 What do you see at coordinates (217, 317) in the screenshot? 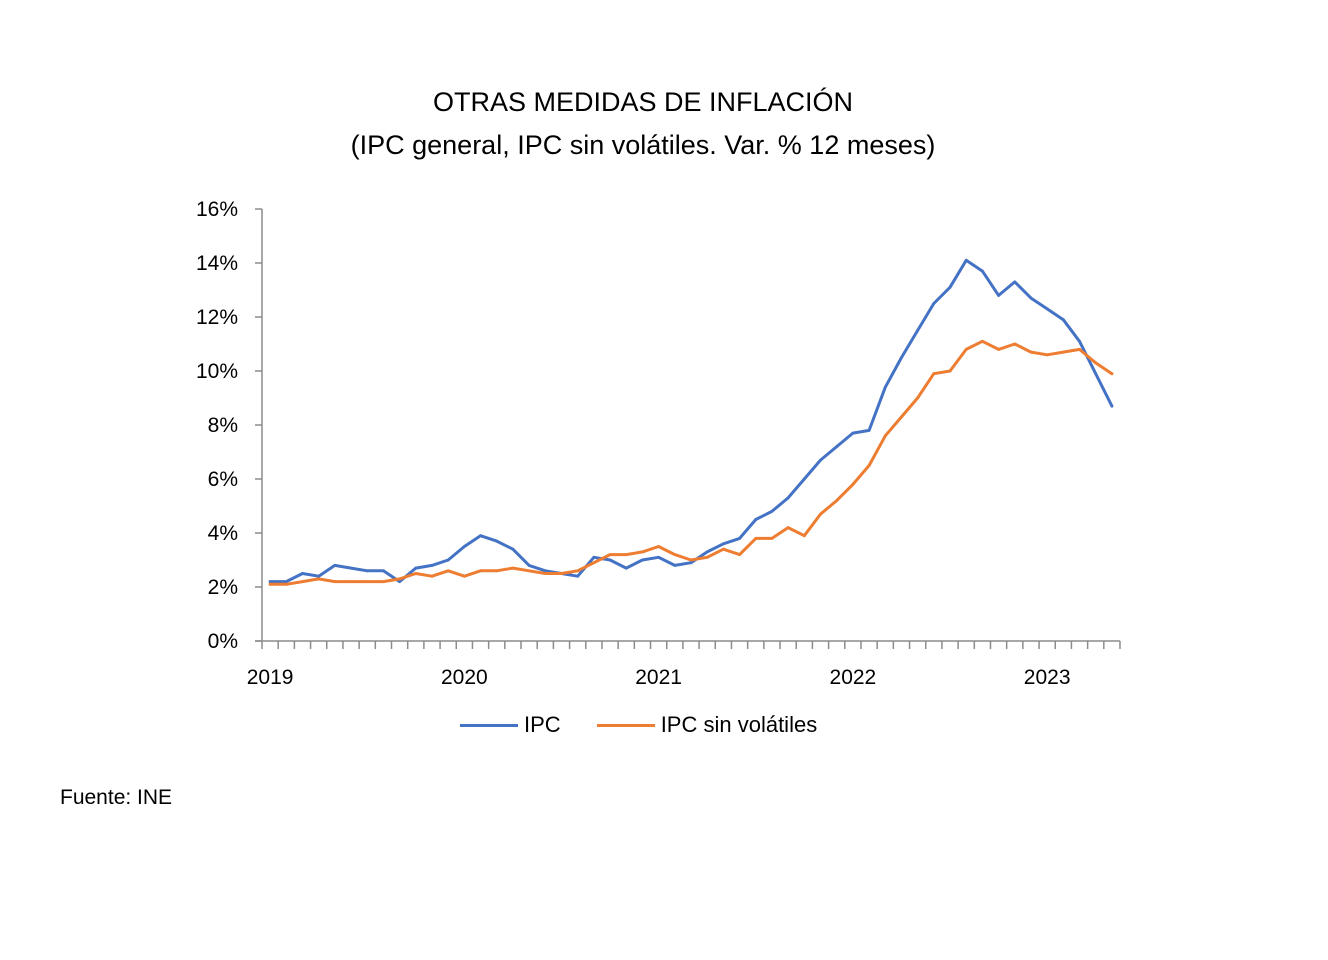
I see `y-tick-label: 12%` at bounding box center [217, 317].